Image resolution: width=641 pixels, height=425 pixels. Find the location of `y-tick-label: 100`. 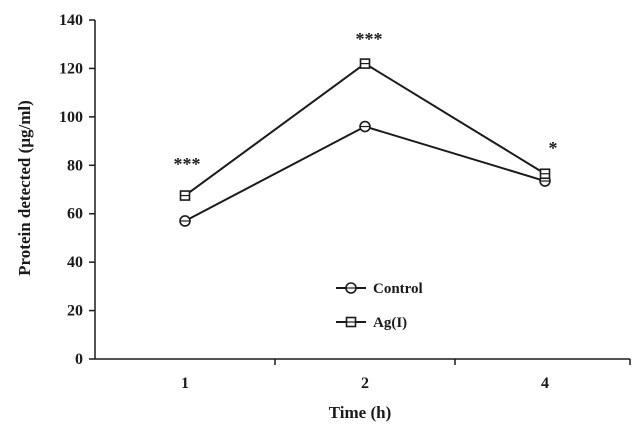

y-tick-label: 100 is located at coordinates (71, 117).